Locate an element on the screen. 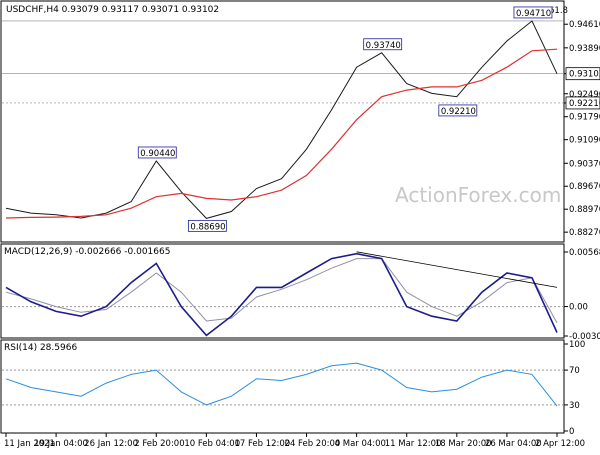 This screenshot has width=600, height=455. price-tick-boxed: 0.92210 is located at coordinates (582, 103).